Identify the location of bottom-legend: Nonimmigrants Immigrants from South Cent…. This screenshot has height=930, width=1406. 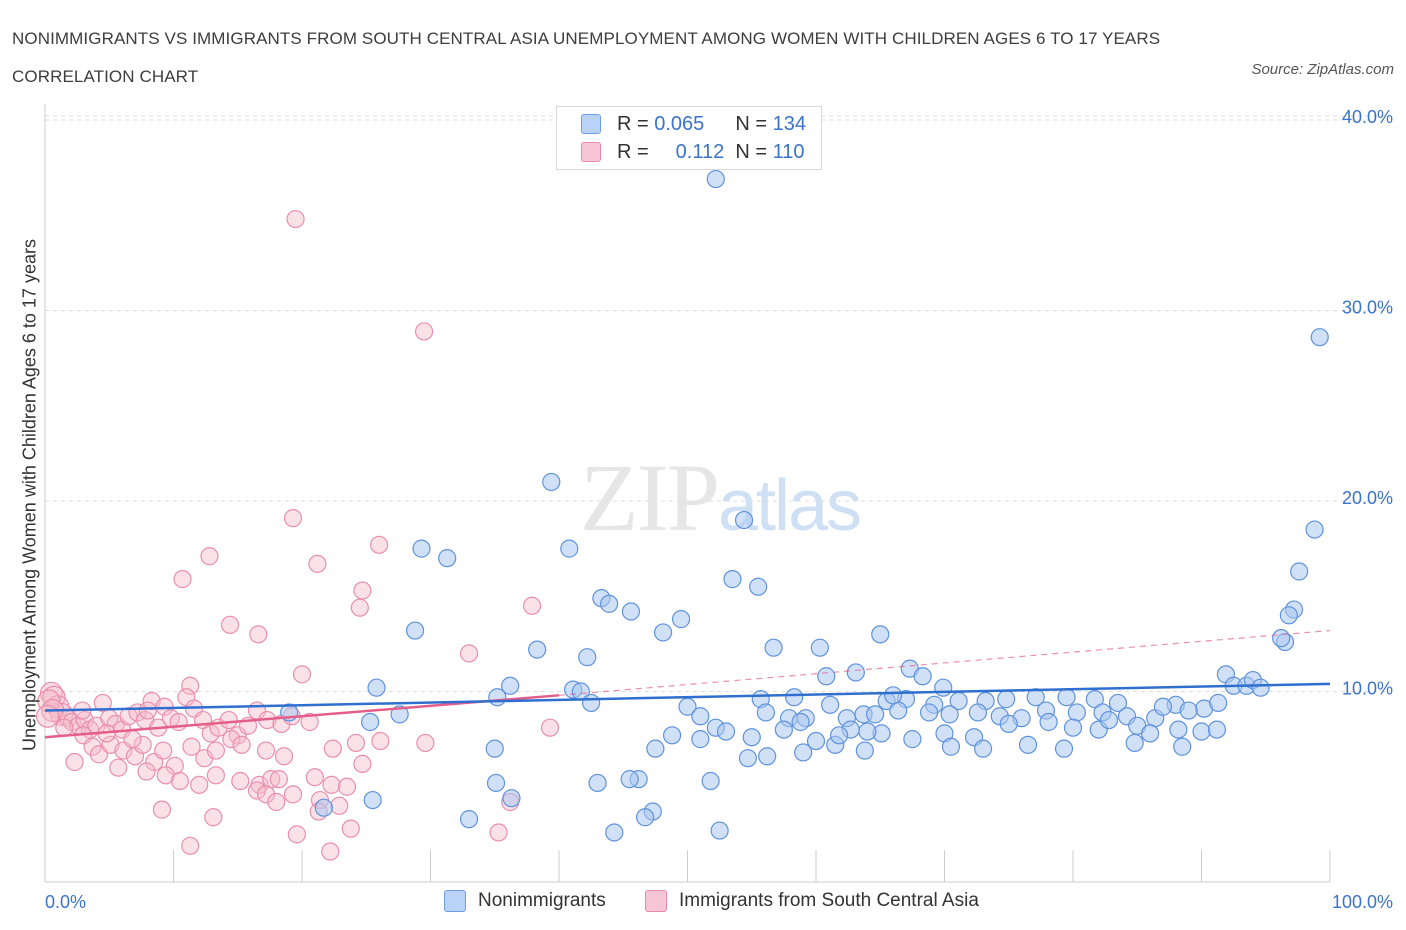
(703, 902).